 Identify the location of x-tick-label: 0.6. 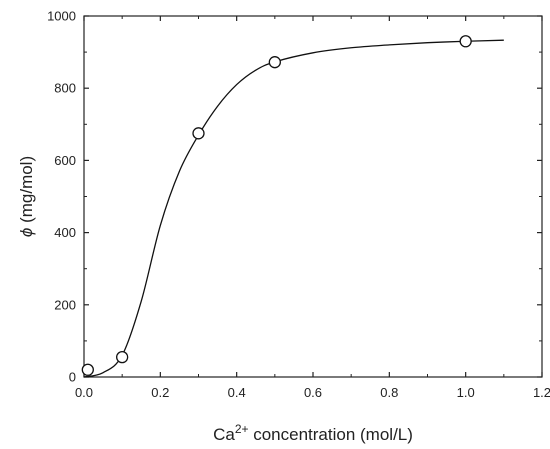
(313, 392).